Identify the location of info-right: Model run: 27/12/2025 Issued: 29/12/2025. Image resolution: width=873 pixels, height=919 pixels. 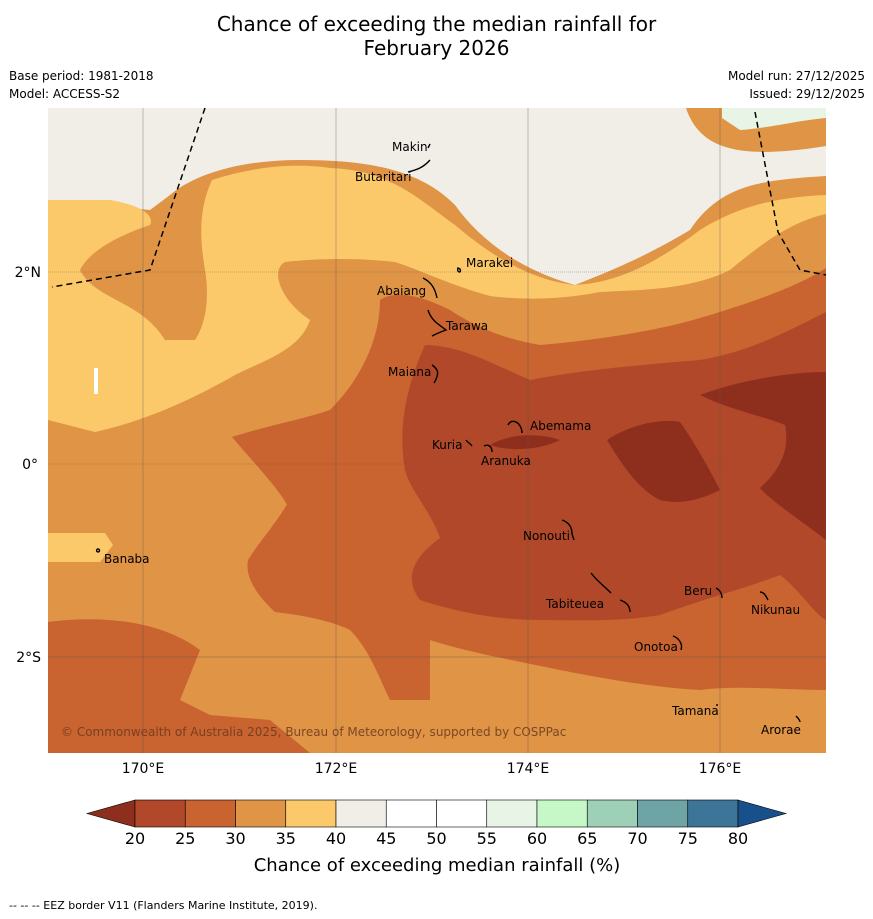
(796, 85).